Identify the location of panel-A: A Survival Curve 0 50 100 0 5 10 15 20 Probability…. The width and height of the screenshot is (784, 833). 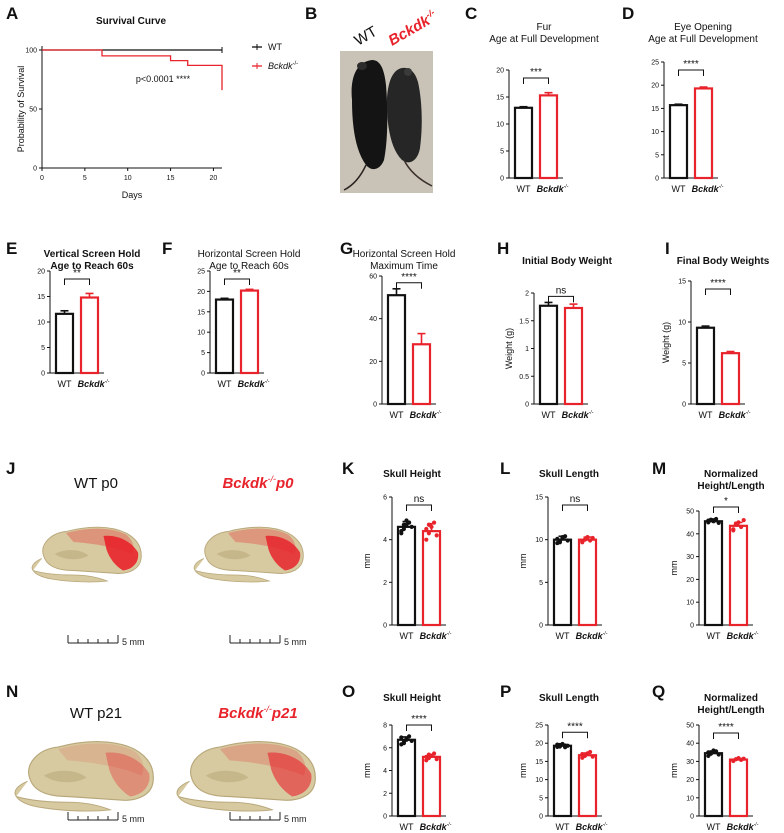
(152, 102).